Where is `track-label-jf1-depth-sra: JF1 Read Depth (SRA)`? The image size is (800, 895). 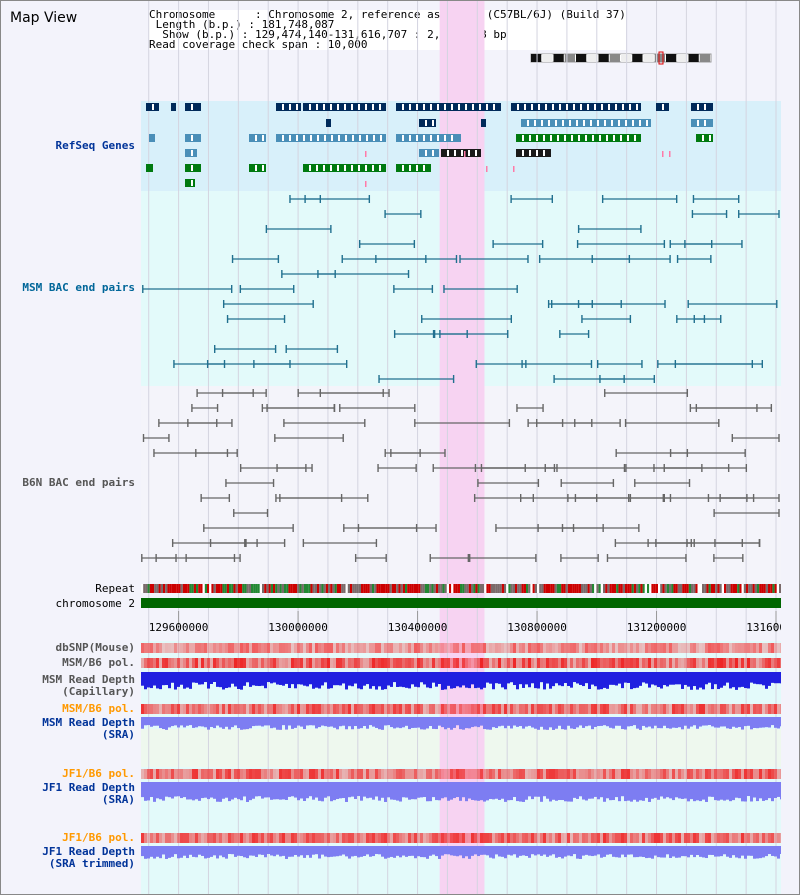 track-label-jf1-depth-sra: JF1 Read Depth (SRA) is located at coordinates (88, 793).